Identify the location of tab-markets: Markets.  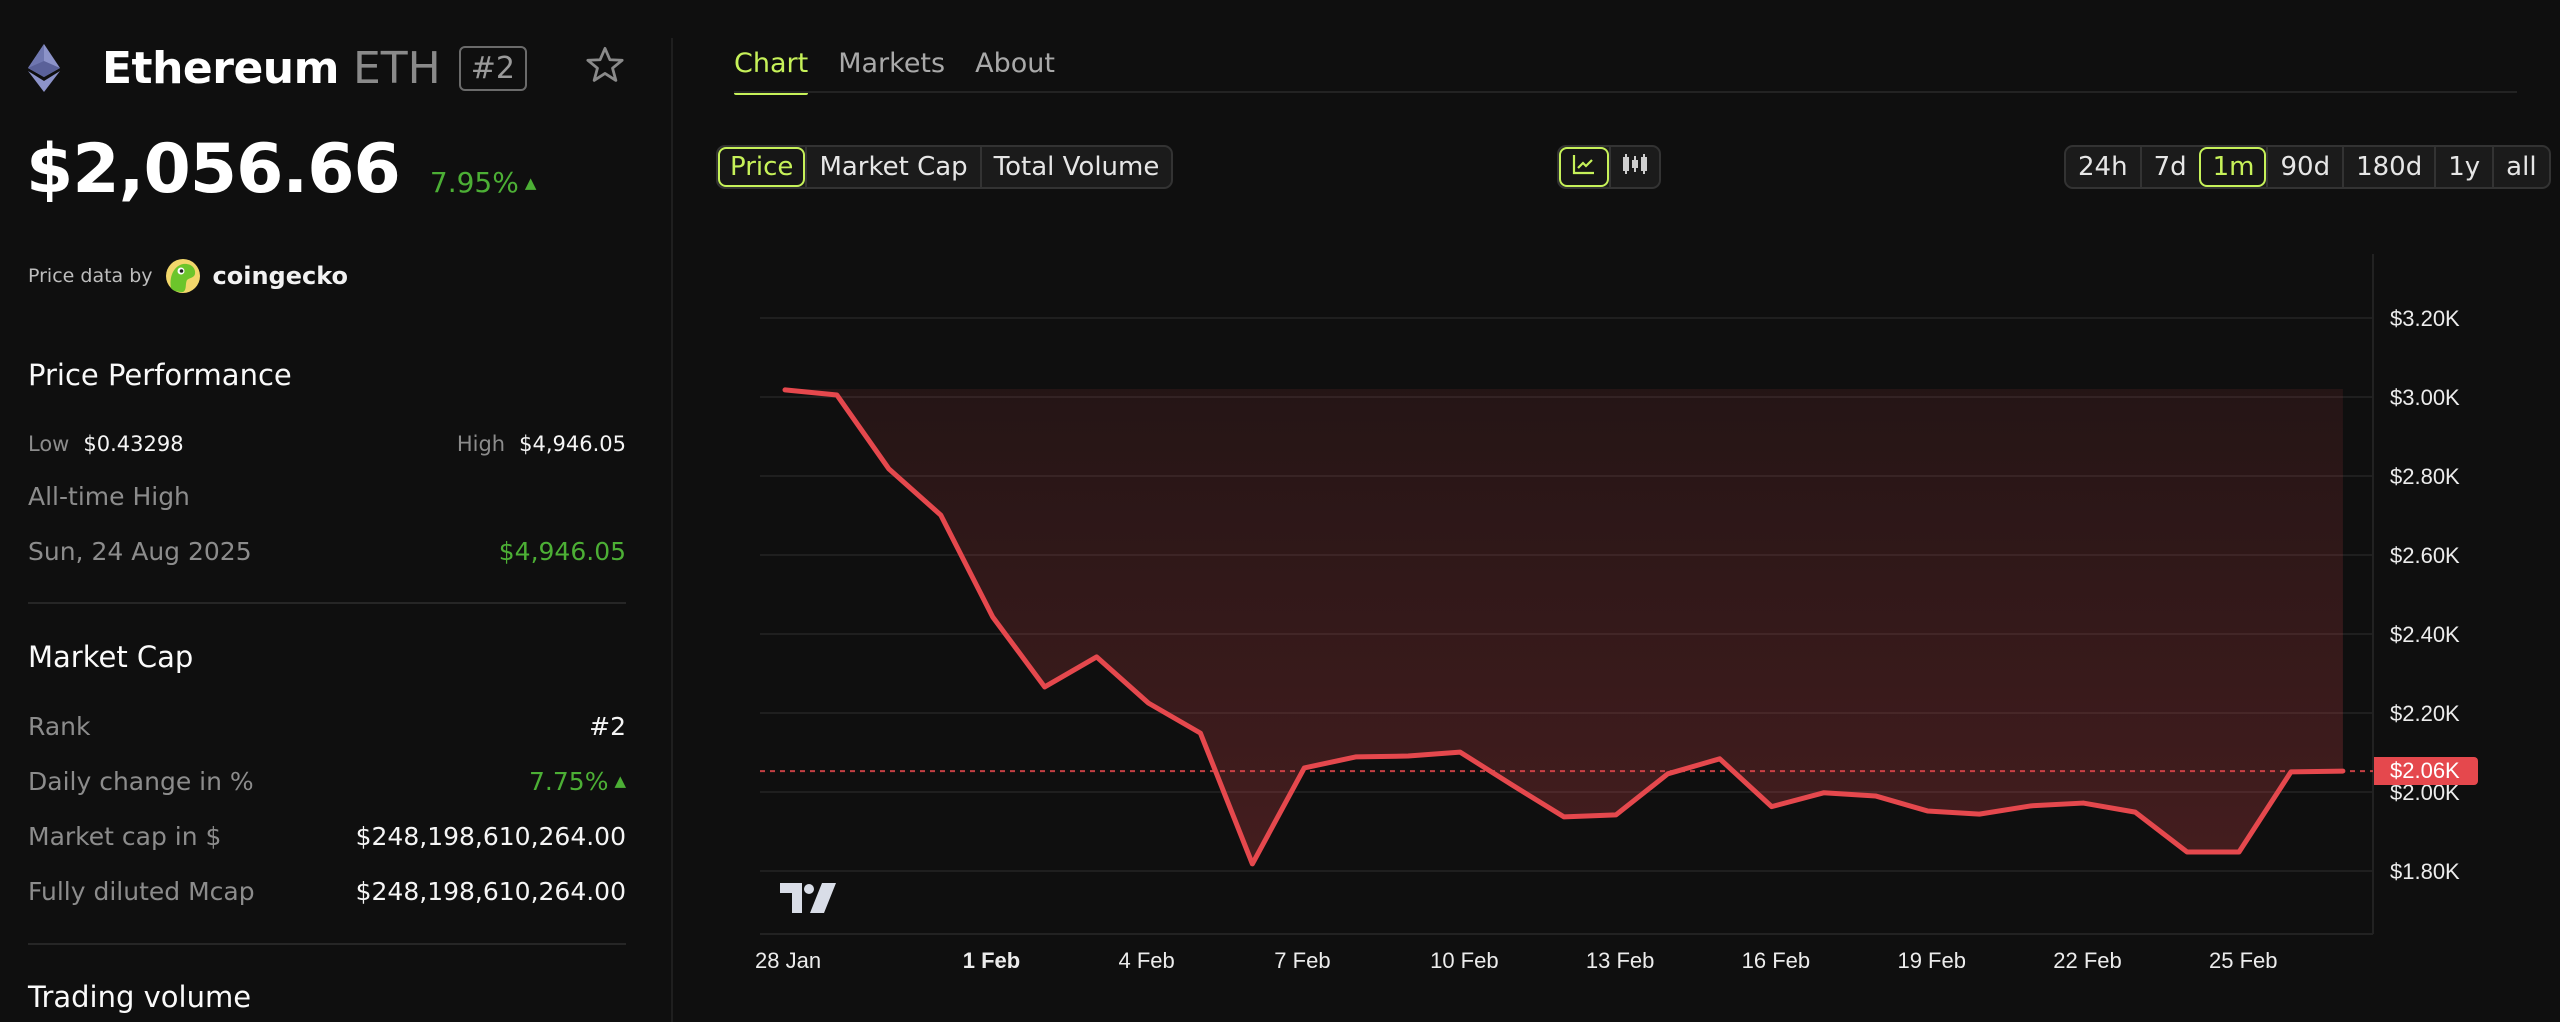
(892, 63).